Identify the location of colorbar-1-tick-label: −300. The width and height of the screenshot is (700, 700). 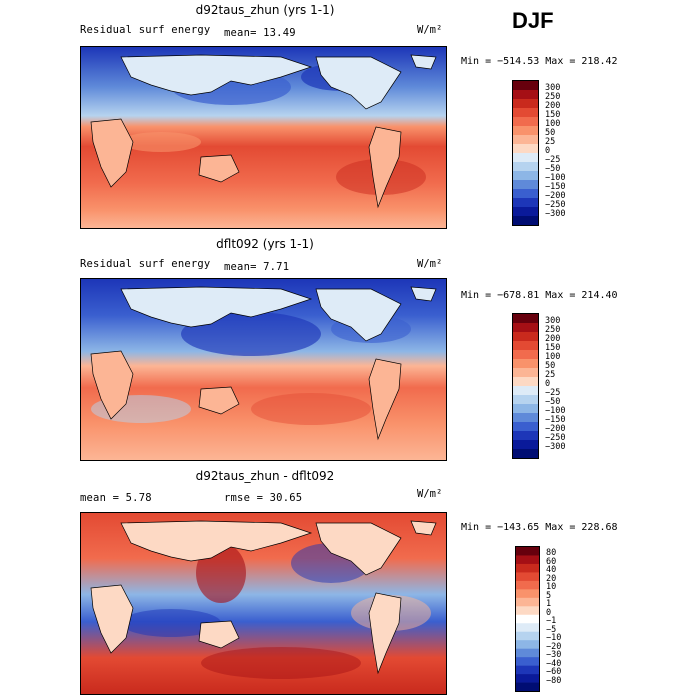
(555, 214).